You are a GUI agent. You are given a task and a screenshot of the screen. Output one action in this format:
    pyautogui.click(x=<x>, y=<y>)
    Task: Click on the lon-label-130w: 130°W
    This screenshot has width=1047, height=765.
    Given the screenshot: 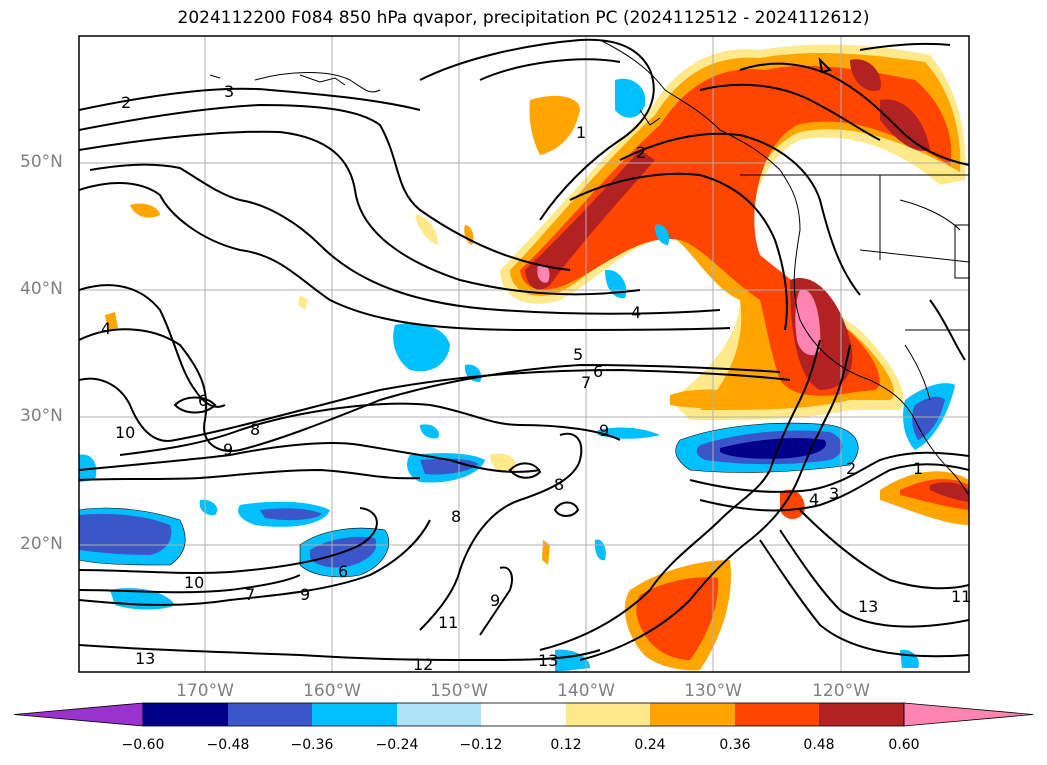 What is the action you would take?
    pyautogui.click(x=713, y=691)
    